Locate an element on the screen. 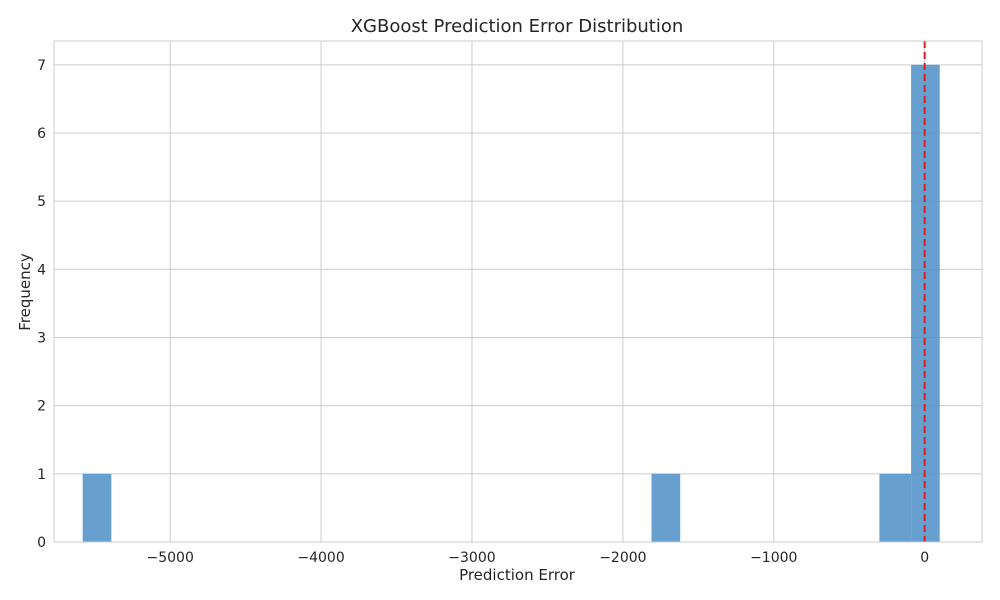 The image size is (1000, 600). x-axis-label: Prediction Error is located at coordinates (517, 575).